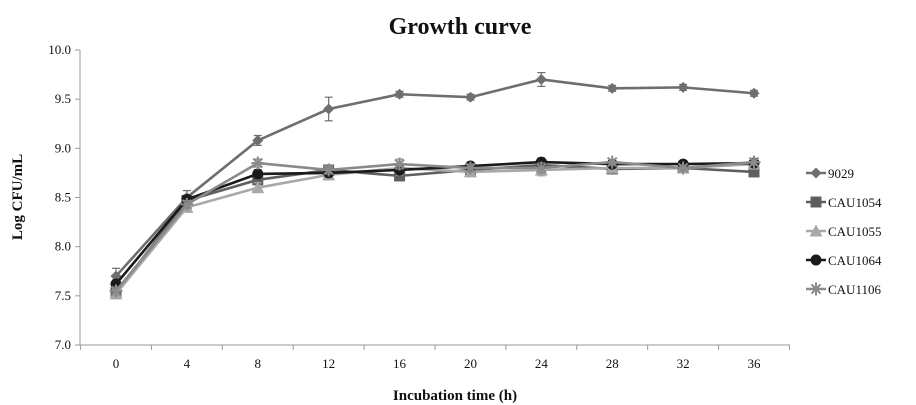  Describe the element at coordinates (116, 363) in the screenshot. I see `x-tick-label: 0` at that location.